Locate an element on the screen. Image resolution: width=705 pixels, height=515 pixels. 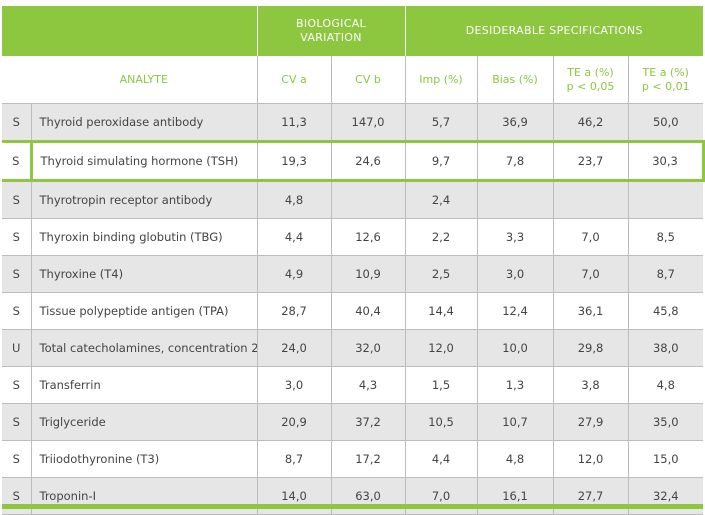
cell-te-a-p005: 36,1 is located at coordinates (590, 311).